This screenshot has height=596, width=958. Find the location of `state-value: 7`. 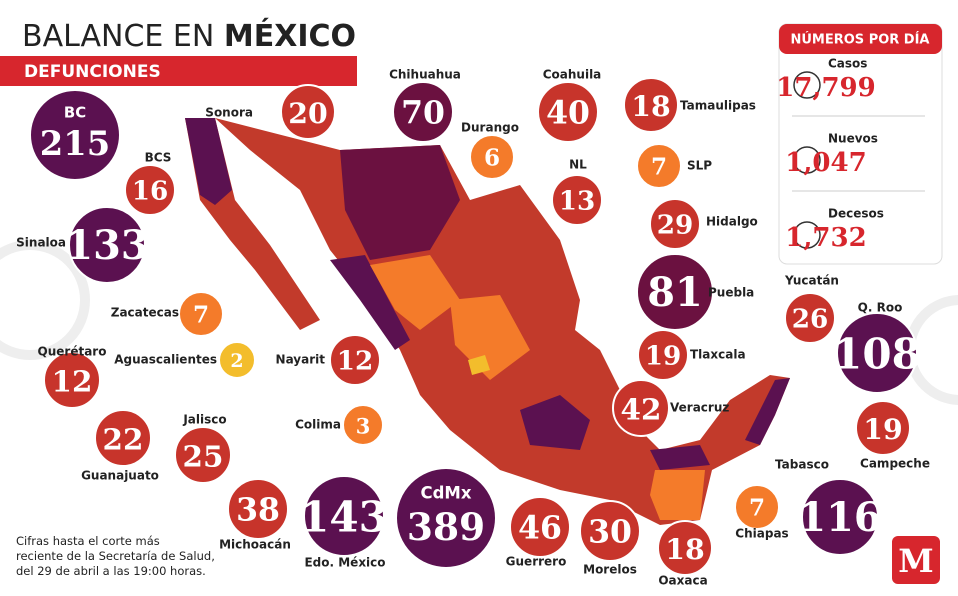

state-value: 7 is located at coordinates (659, 167).